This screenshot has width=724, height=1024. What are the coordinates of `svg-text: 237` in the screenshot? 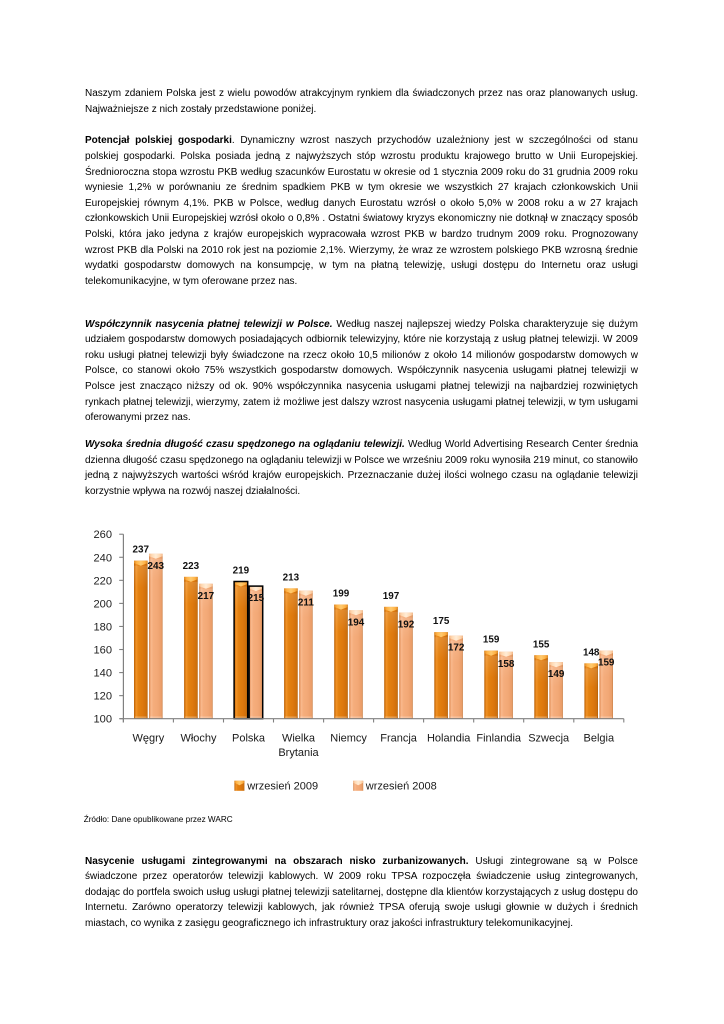 It's located at (141, 550).